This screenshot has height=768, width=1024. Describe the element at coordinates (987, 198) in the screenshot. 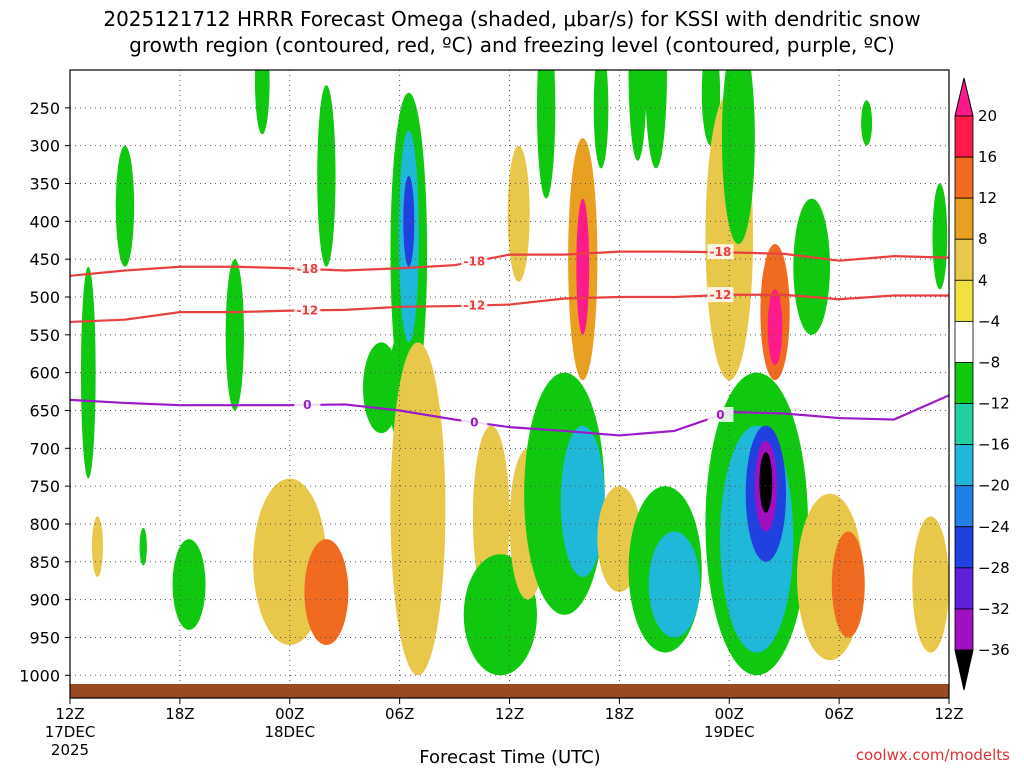

I see `colorbar-label: 12` at that location.